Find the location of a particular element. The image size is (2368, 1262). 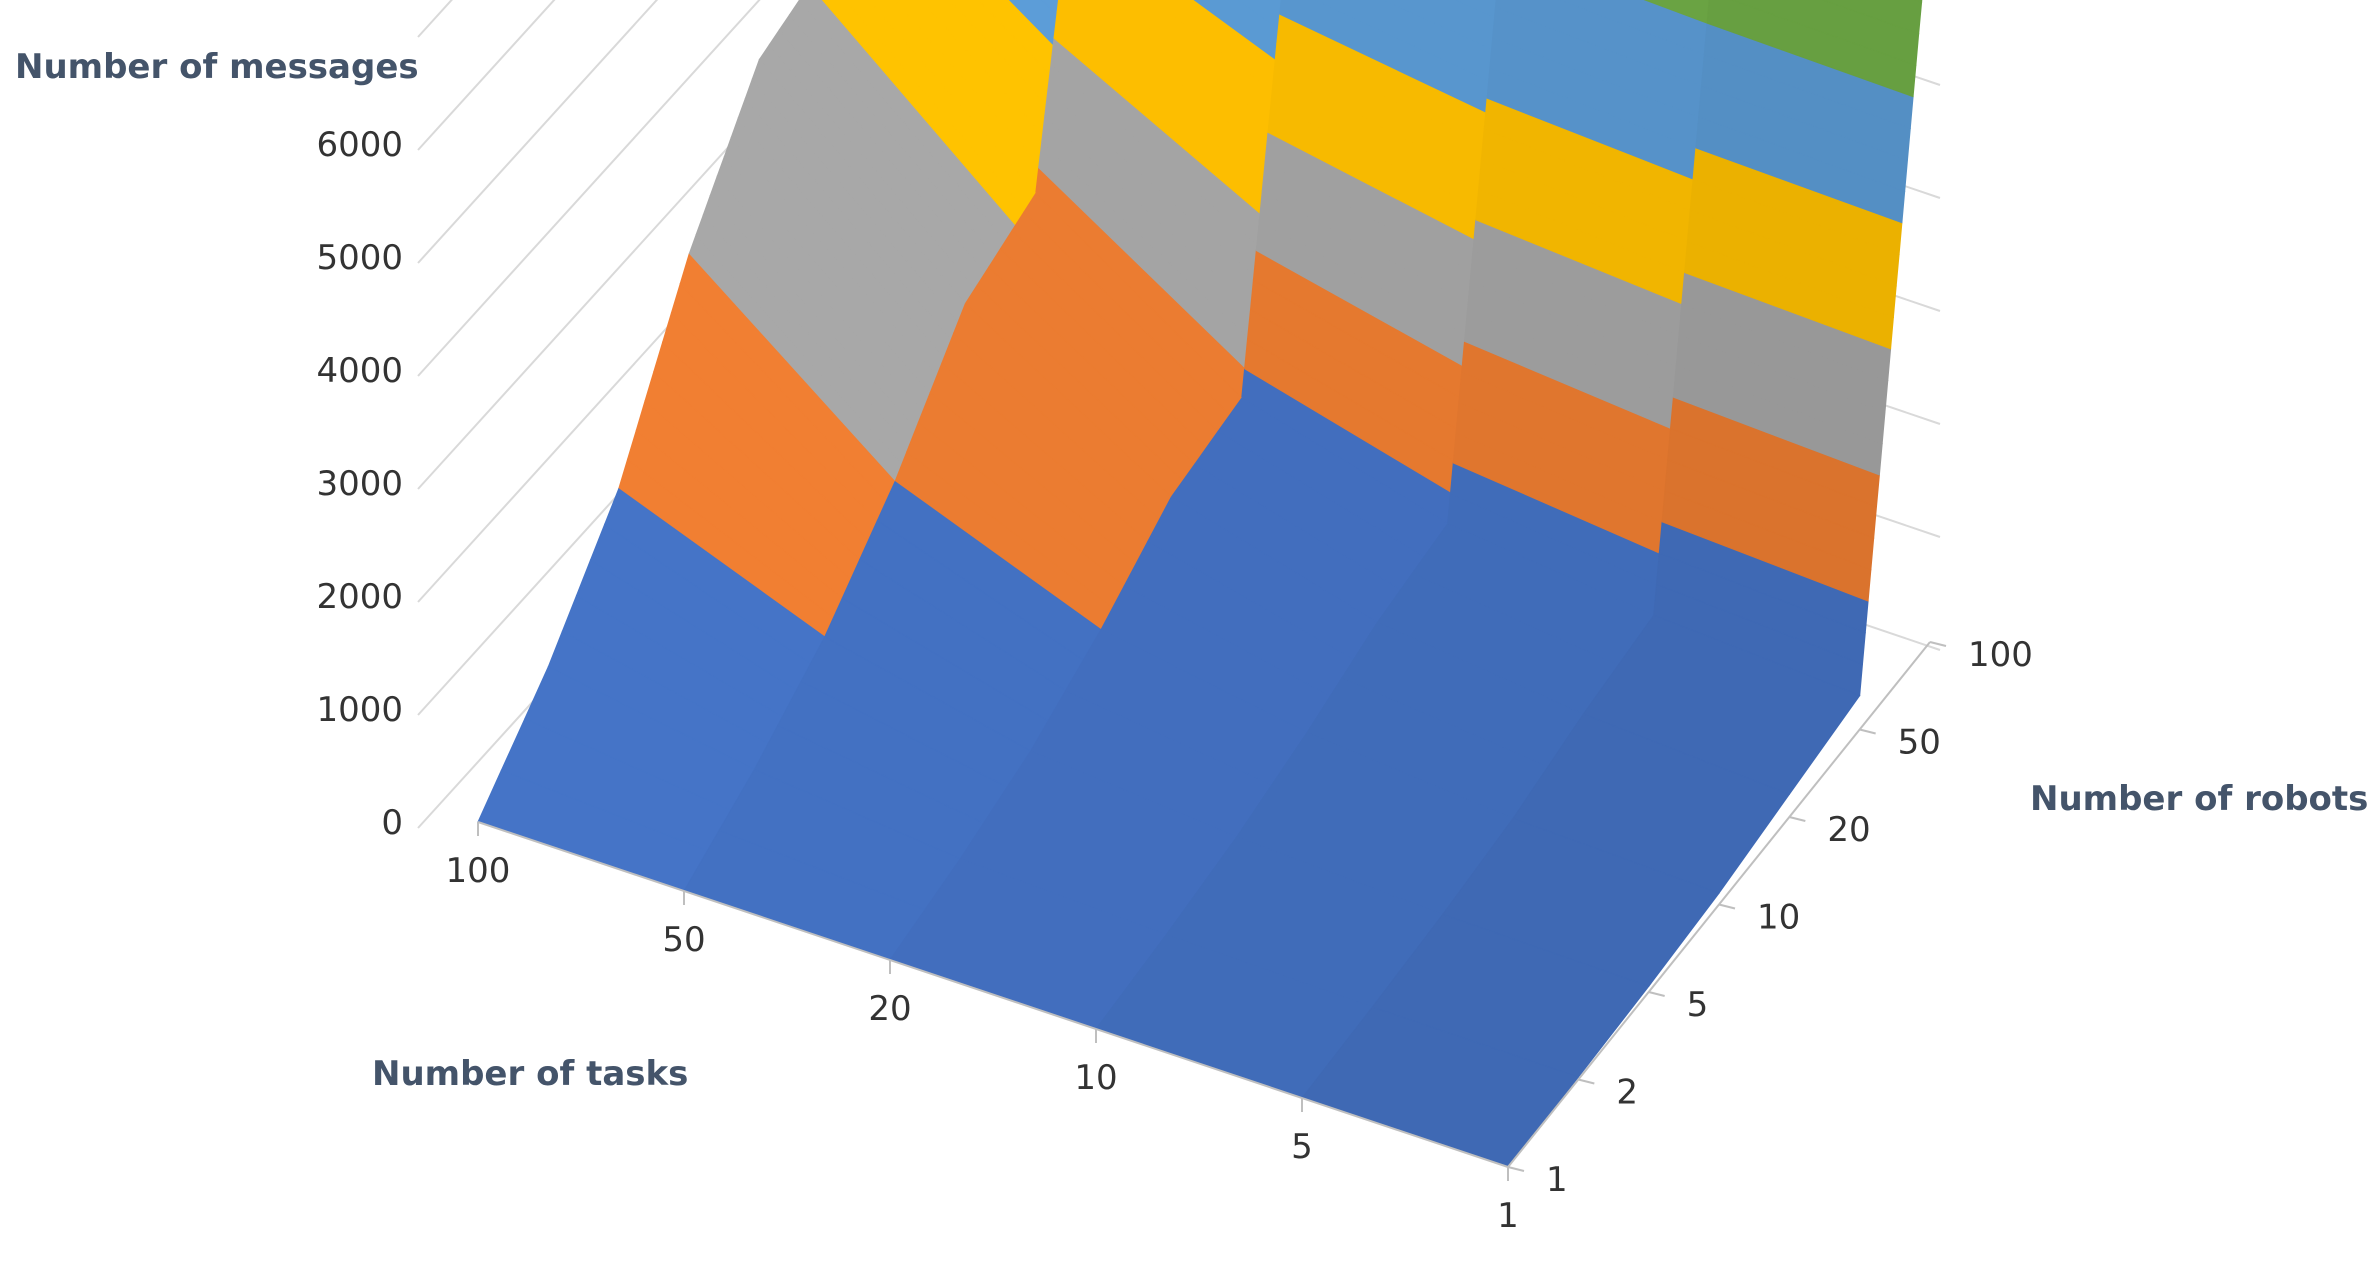

y-tick-label: 10 is located at coordinates (1778, 918).